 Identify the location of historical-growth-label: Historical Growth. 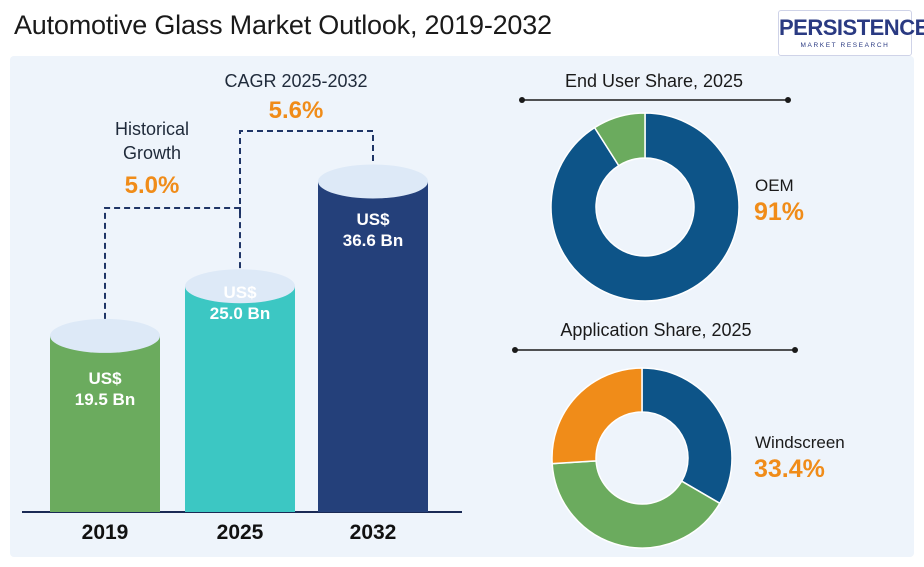
(152, 141).